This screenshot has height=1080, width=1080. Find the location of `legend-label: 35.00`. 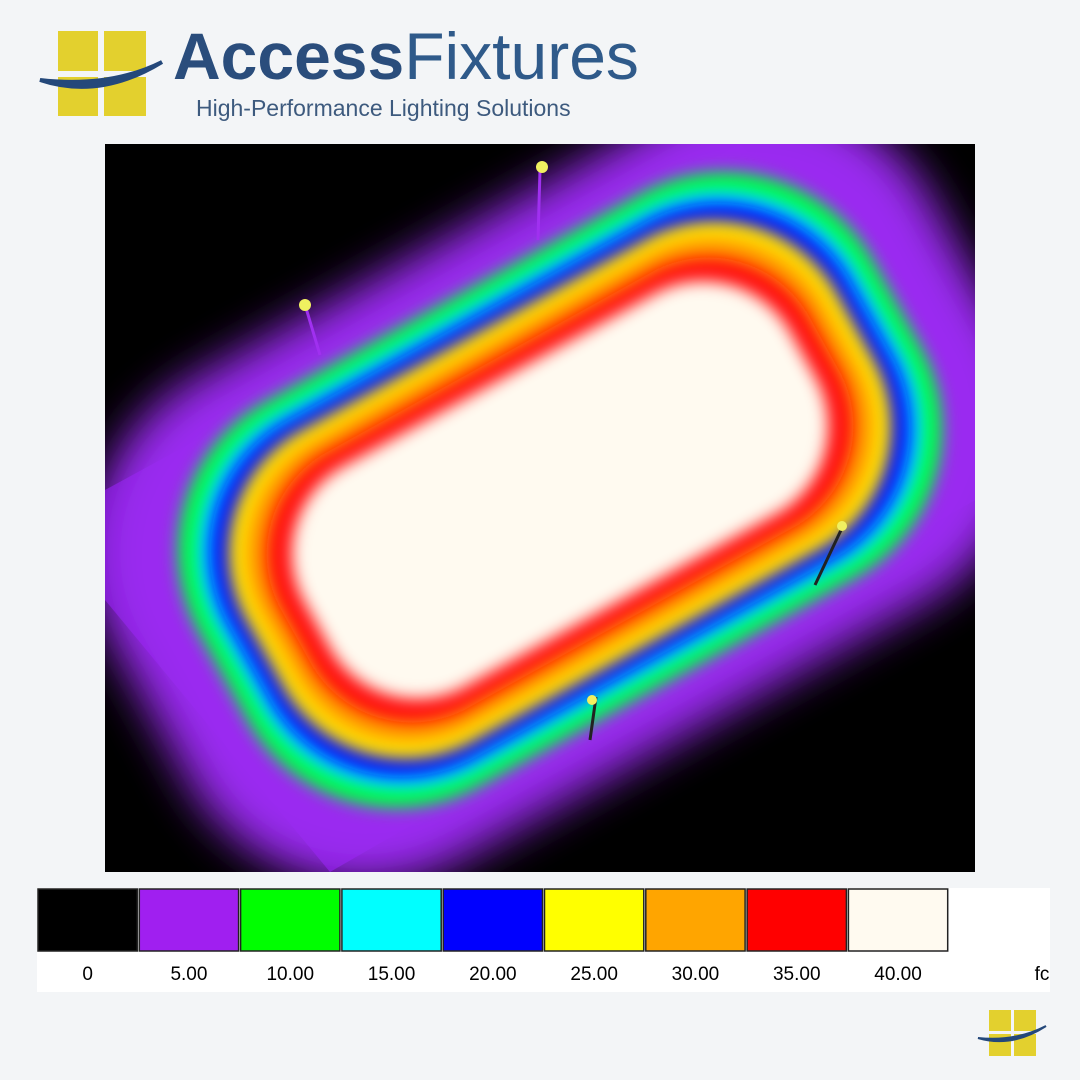

legend-label: 35.00 is located at coordinates (797, 974).